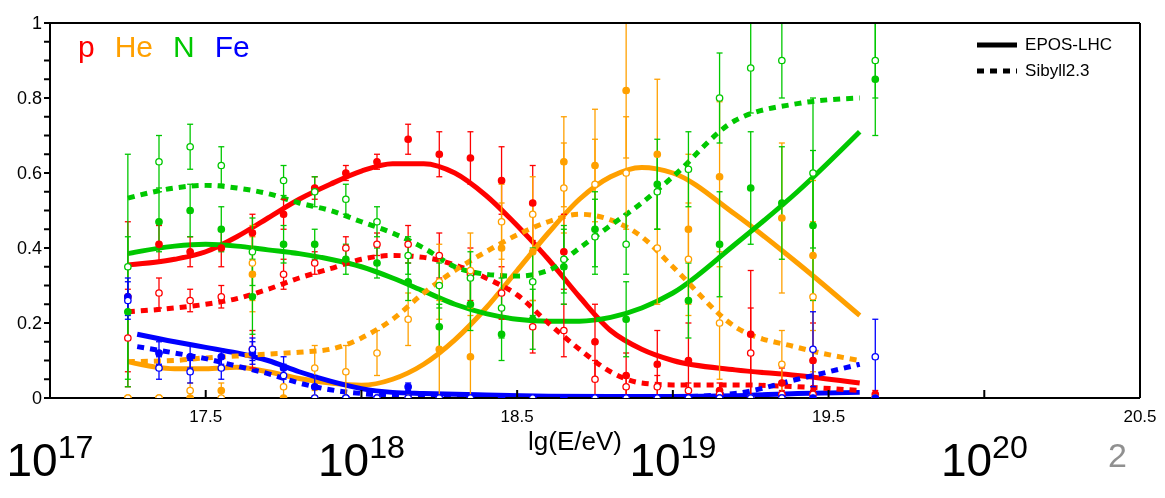 The height and width of the screenshot is (498, 1165). Describe the element at coordinates (29, 98) in the screenshot. I see `y-tick-label: 0.8` at that location.